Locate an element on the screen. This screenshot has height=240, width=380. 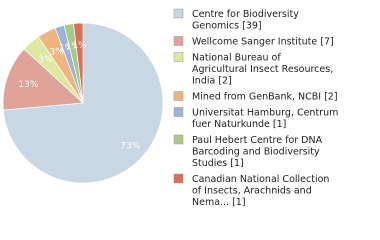
legend-line: Barcoding and Biodiversity is located at coordinates (256, 152).